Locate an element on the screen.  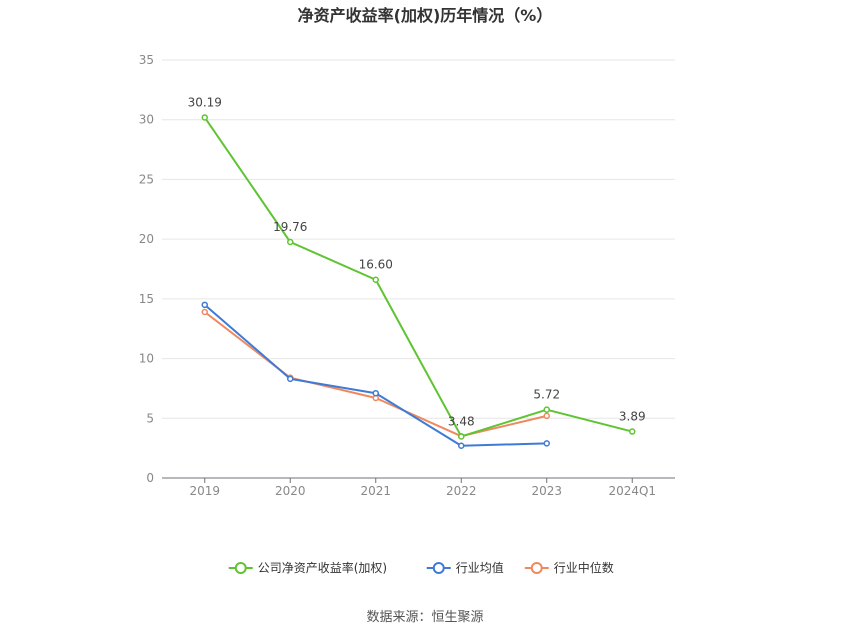
data-label: 5.72 is located at coordinates (546, 395).